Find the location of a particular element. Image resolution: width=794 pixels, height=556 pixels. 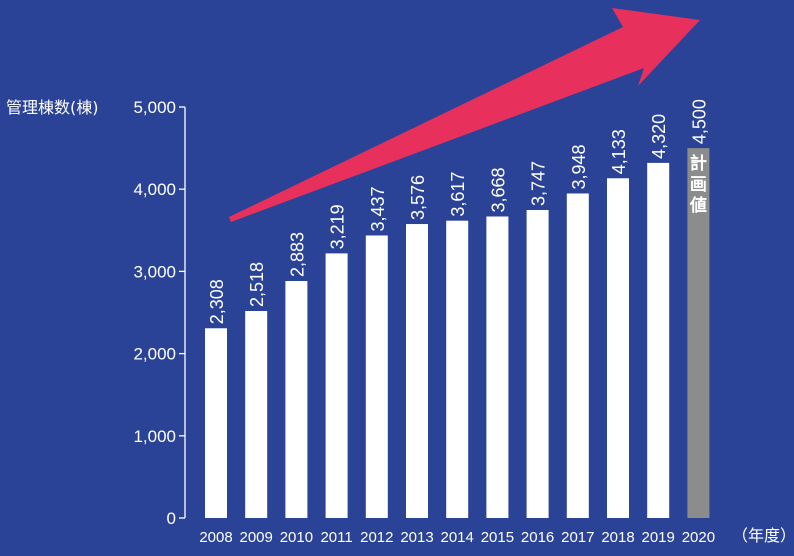

planned-bar is located at coordinates (698, 333).